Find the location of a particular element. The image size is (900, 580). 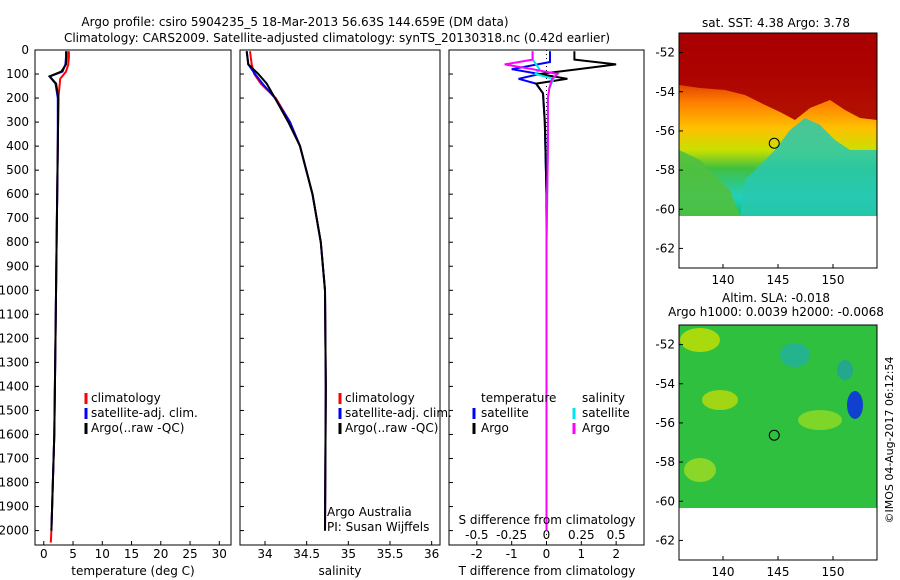

pi-note: PI: Susan Wijffels is located at coordinates (378, 527).